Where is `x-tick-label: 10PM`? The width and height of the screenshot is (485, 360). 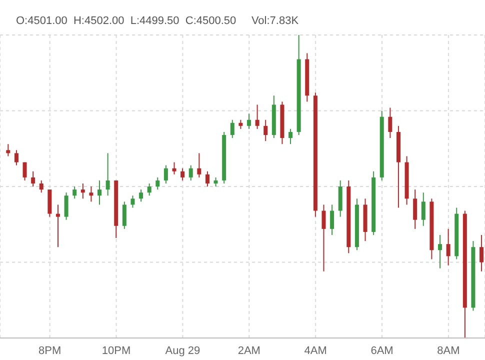
x-tick-label: 10PM is located at coordinates (116, 350).